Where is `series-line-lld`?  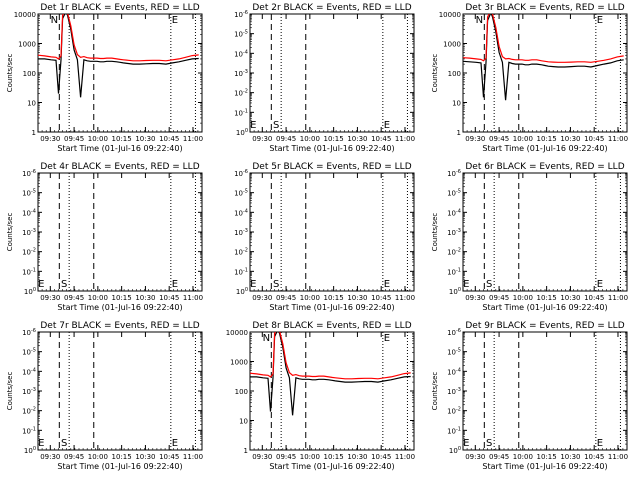
series-line-lld is located at coordinates (118, 38).